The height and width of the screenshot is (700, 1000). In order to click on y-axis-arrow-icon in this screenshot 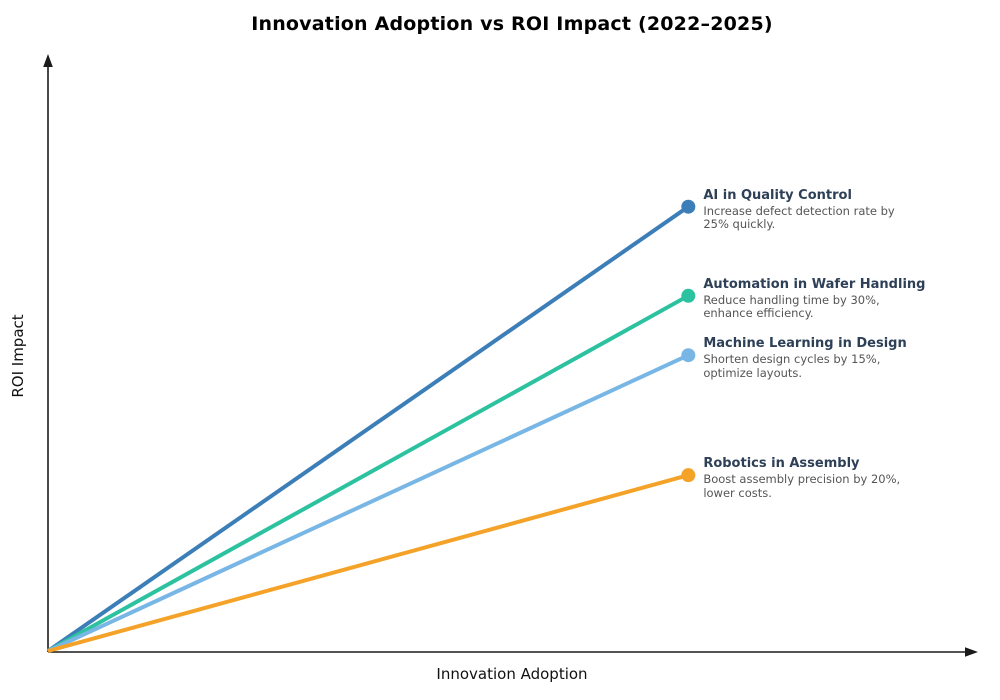, I will do `click(48, 60)`.